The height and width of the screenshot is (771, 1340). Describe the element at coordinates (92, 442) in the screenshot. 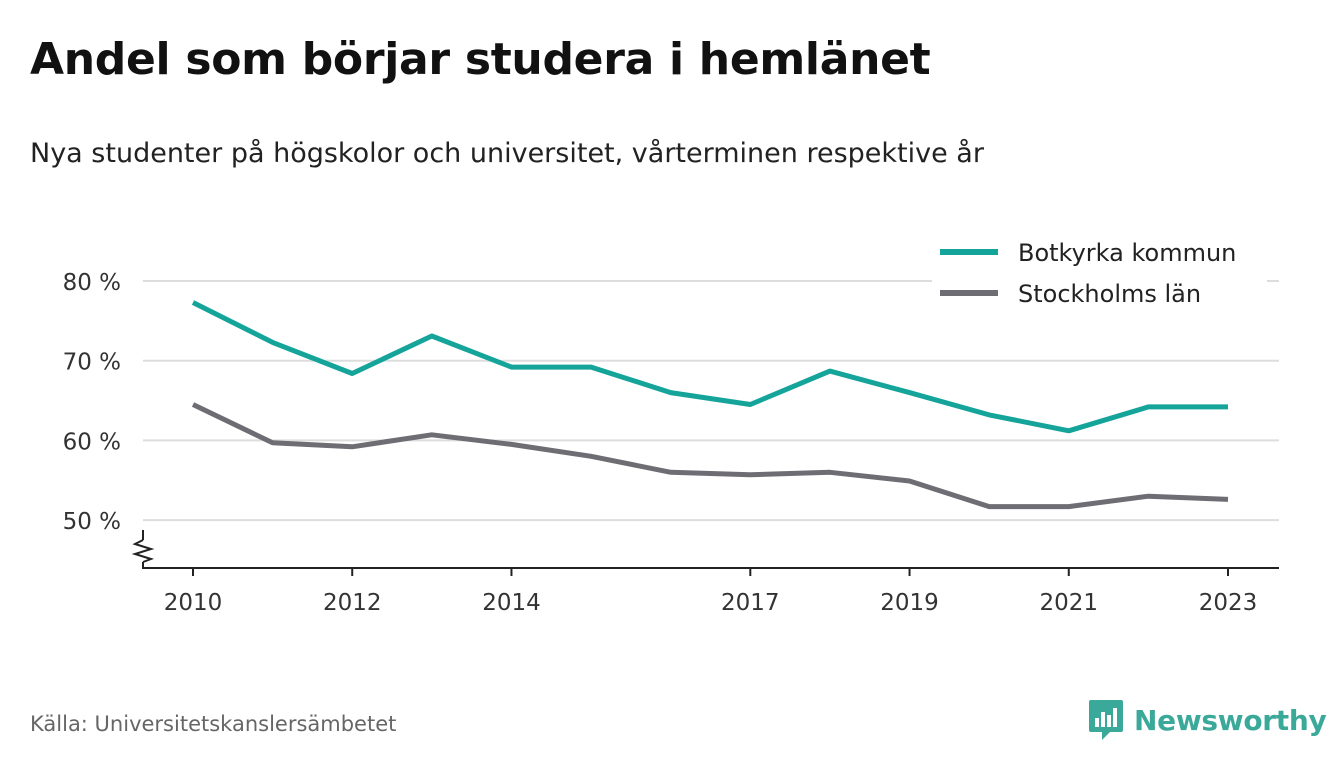

I see `y-tick-label: 60 %` at that location.